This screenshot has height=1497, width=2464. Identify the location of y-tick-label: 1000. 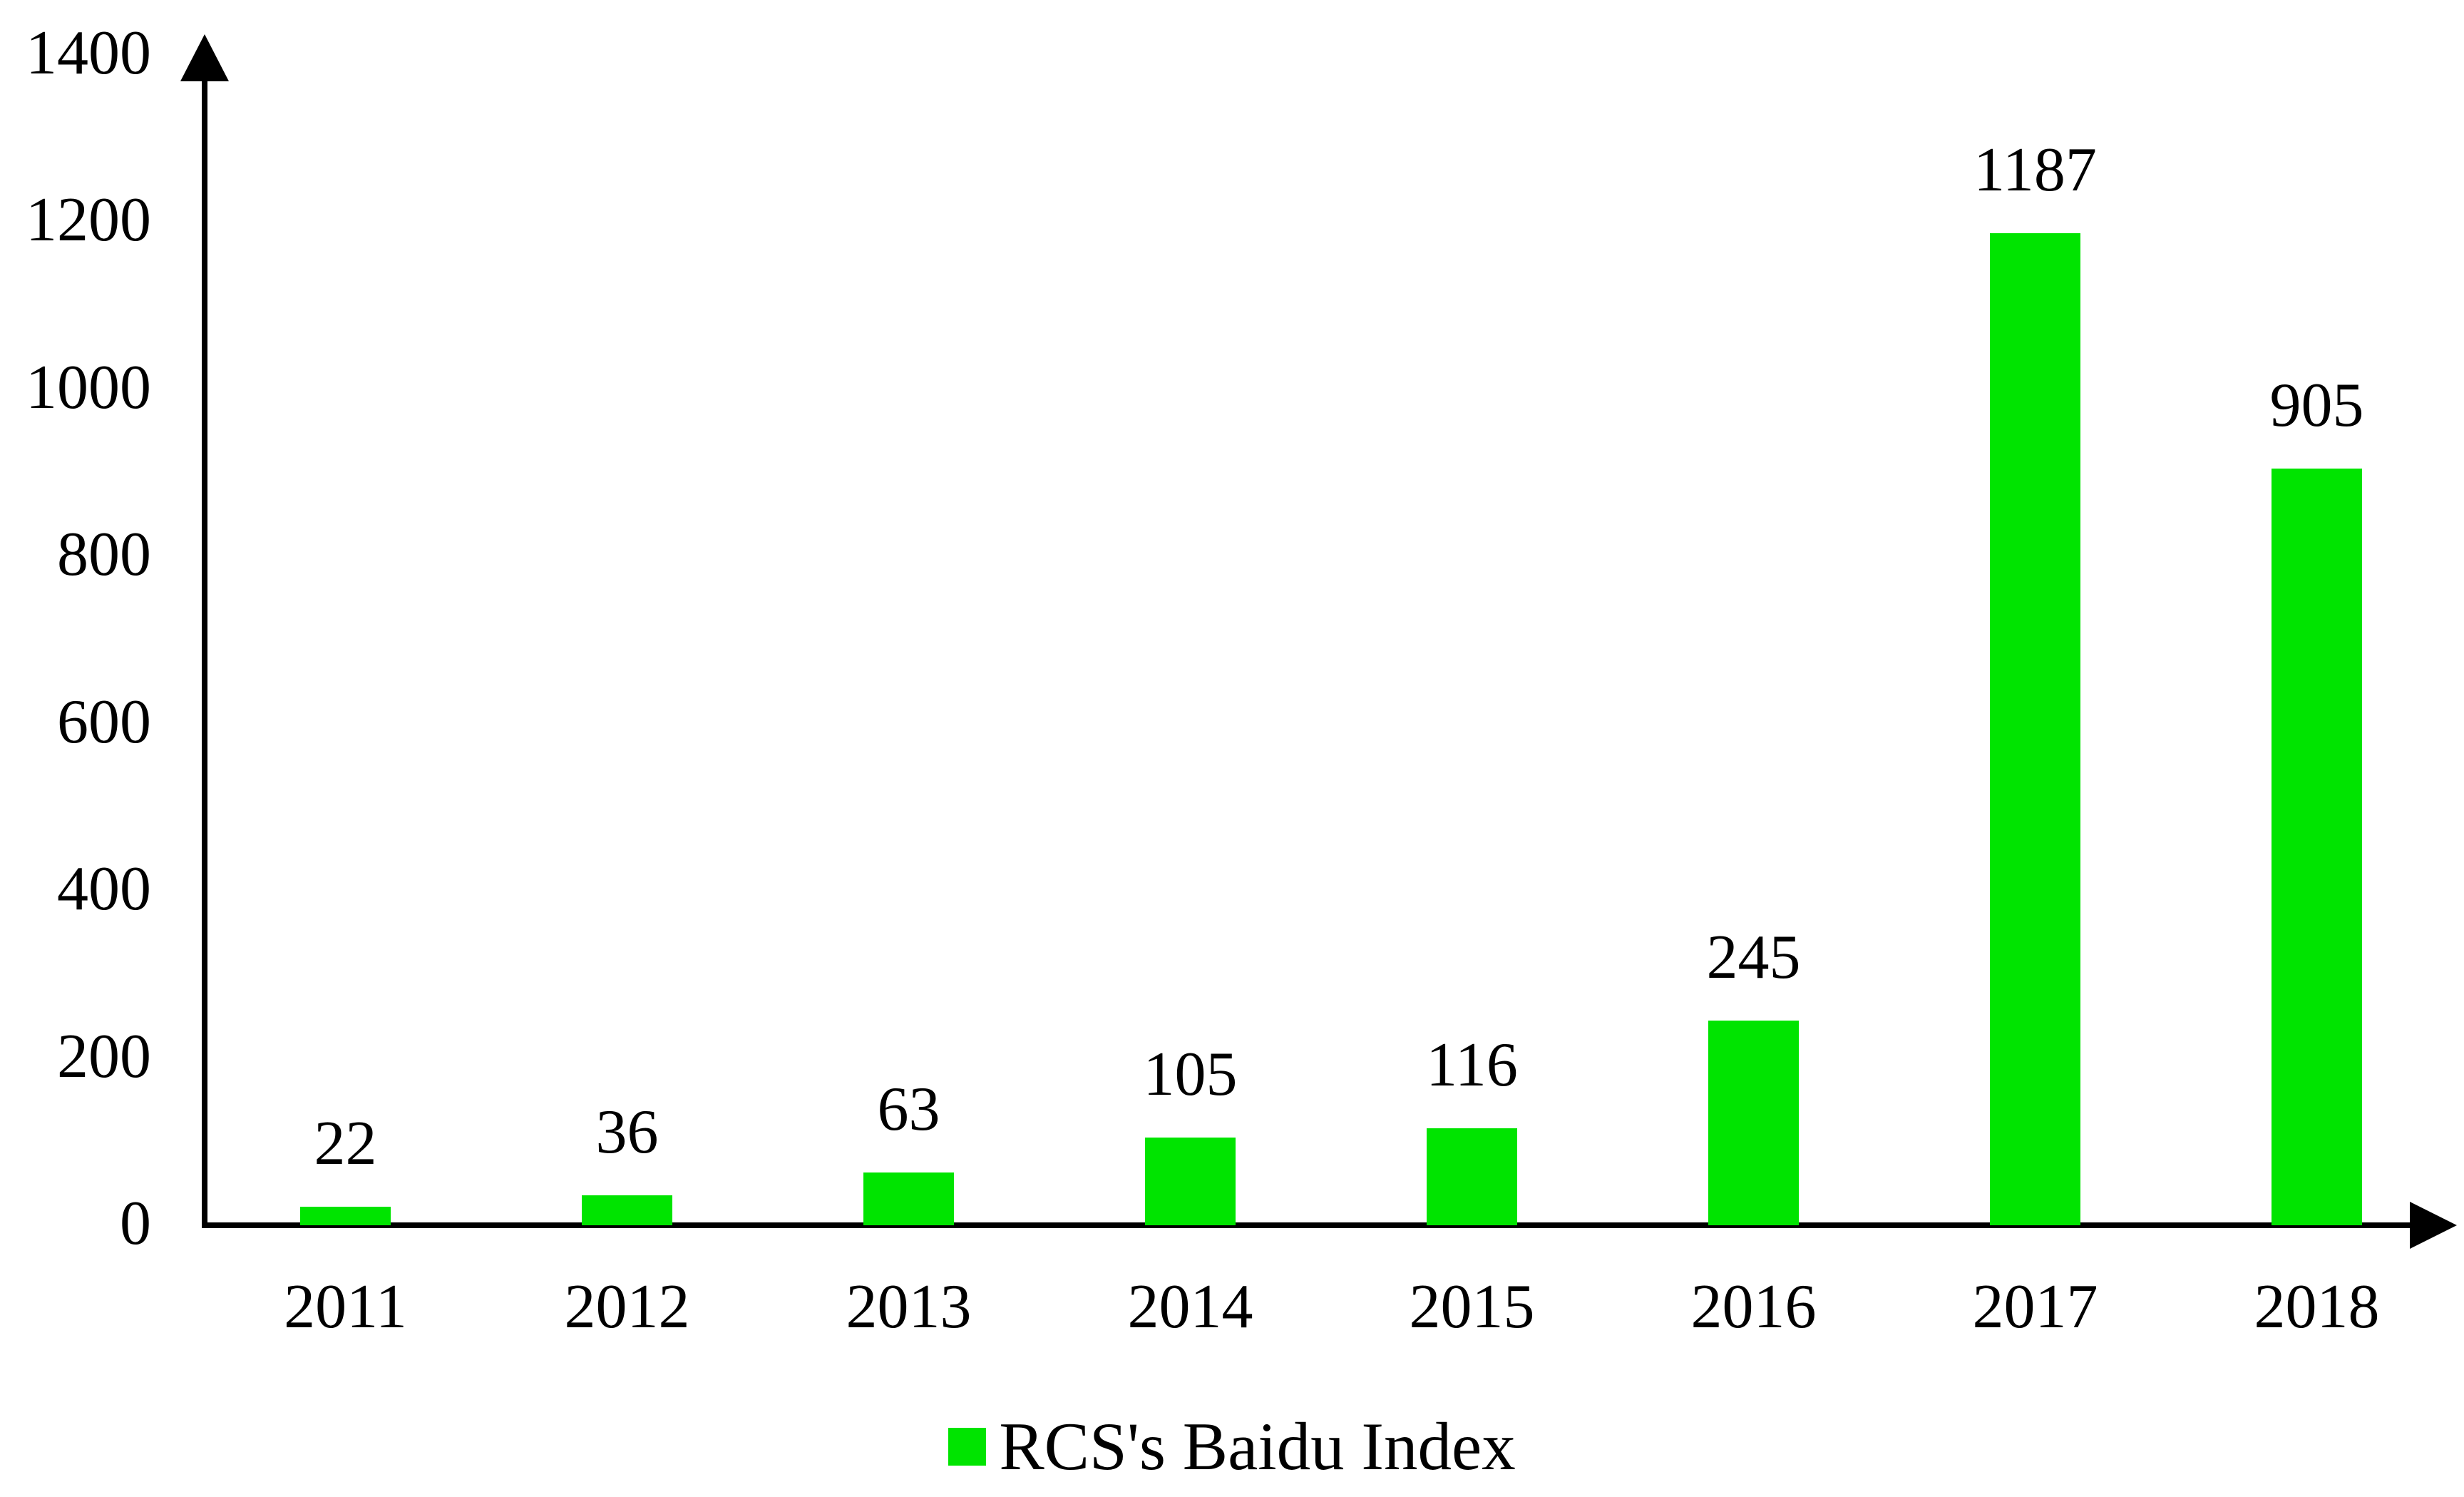
(88, 387).